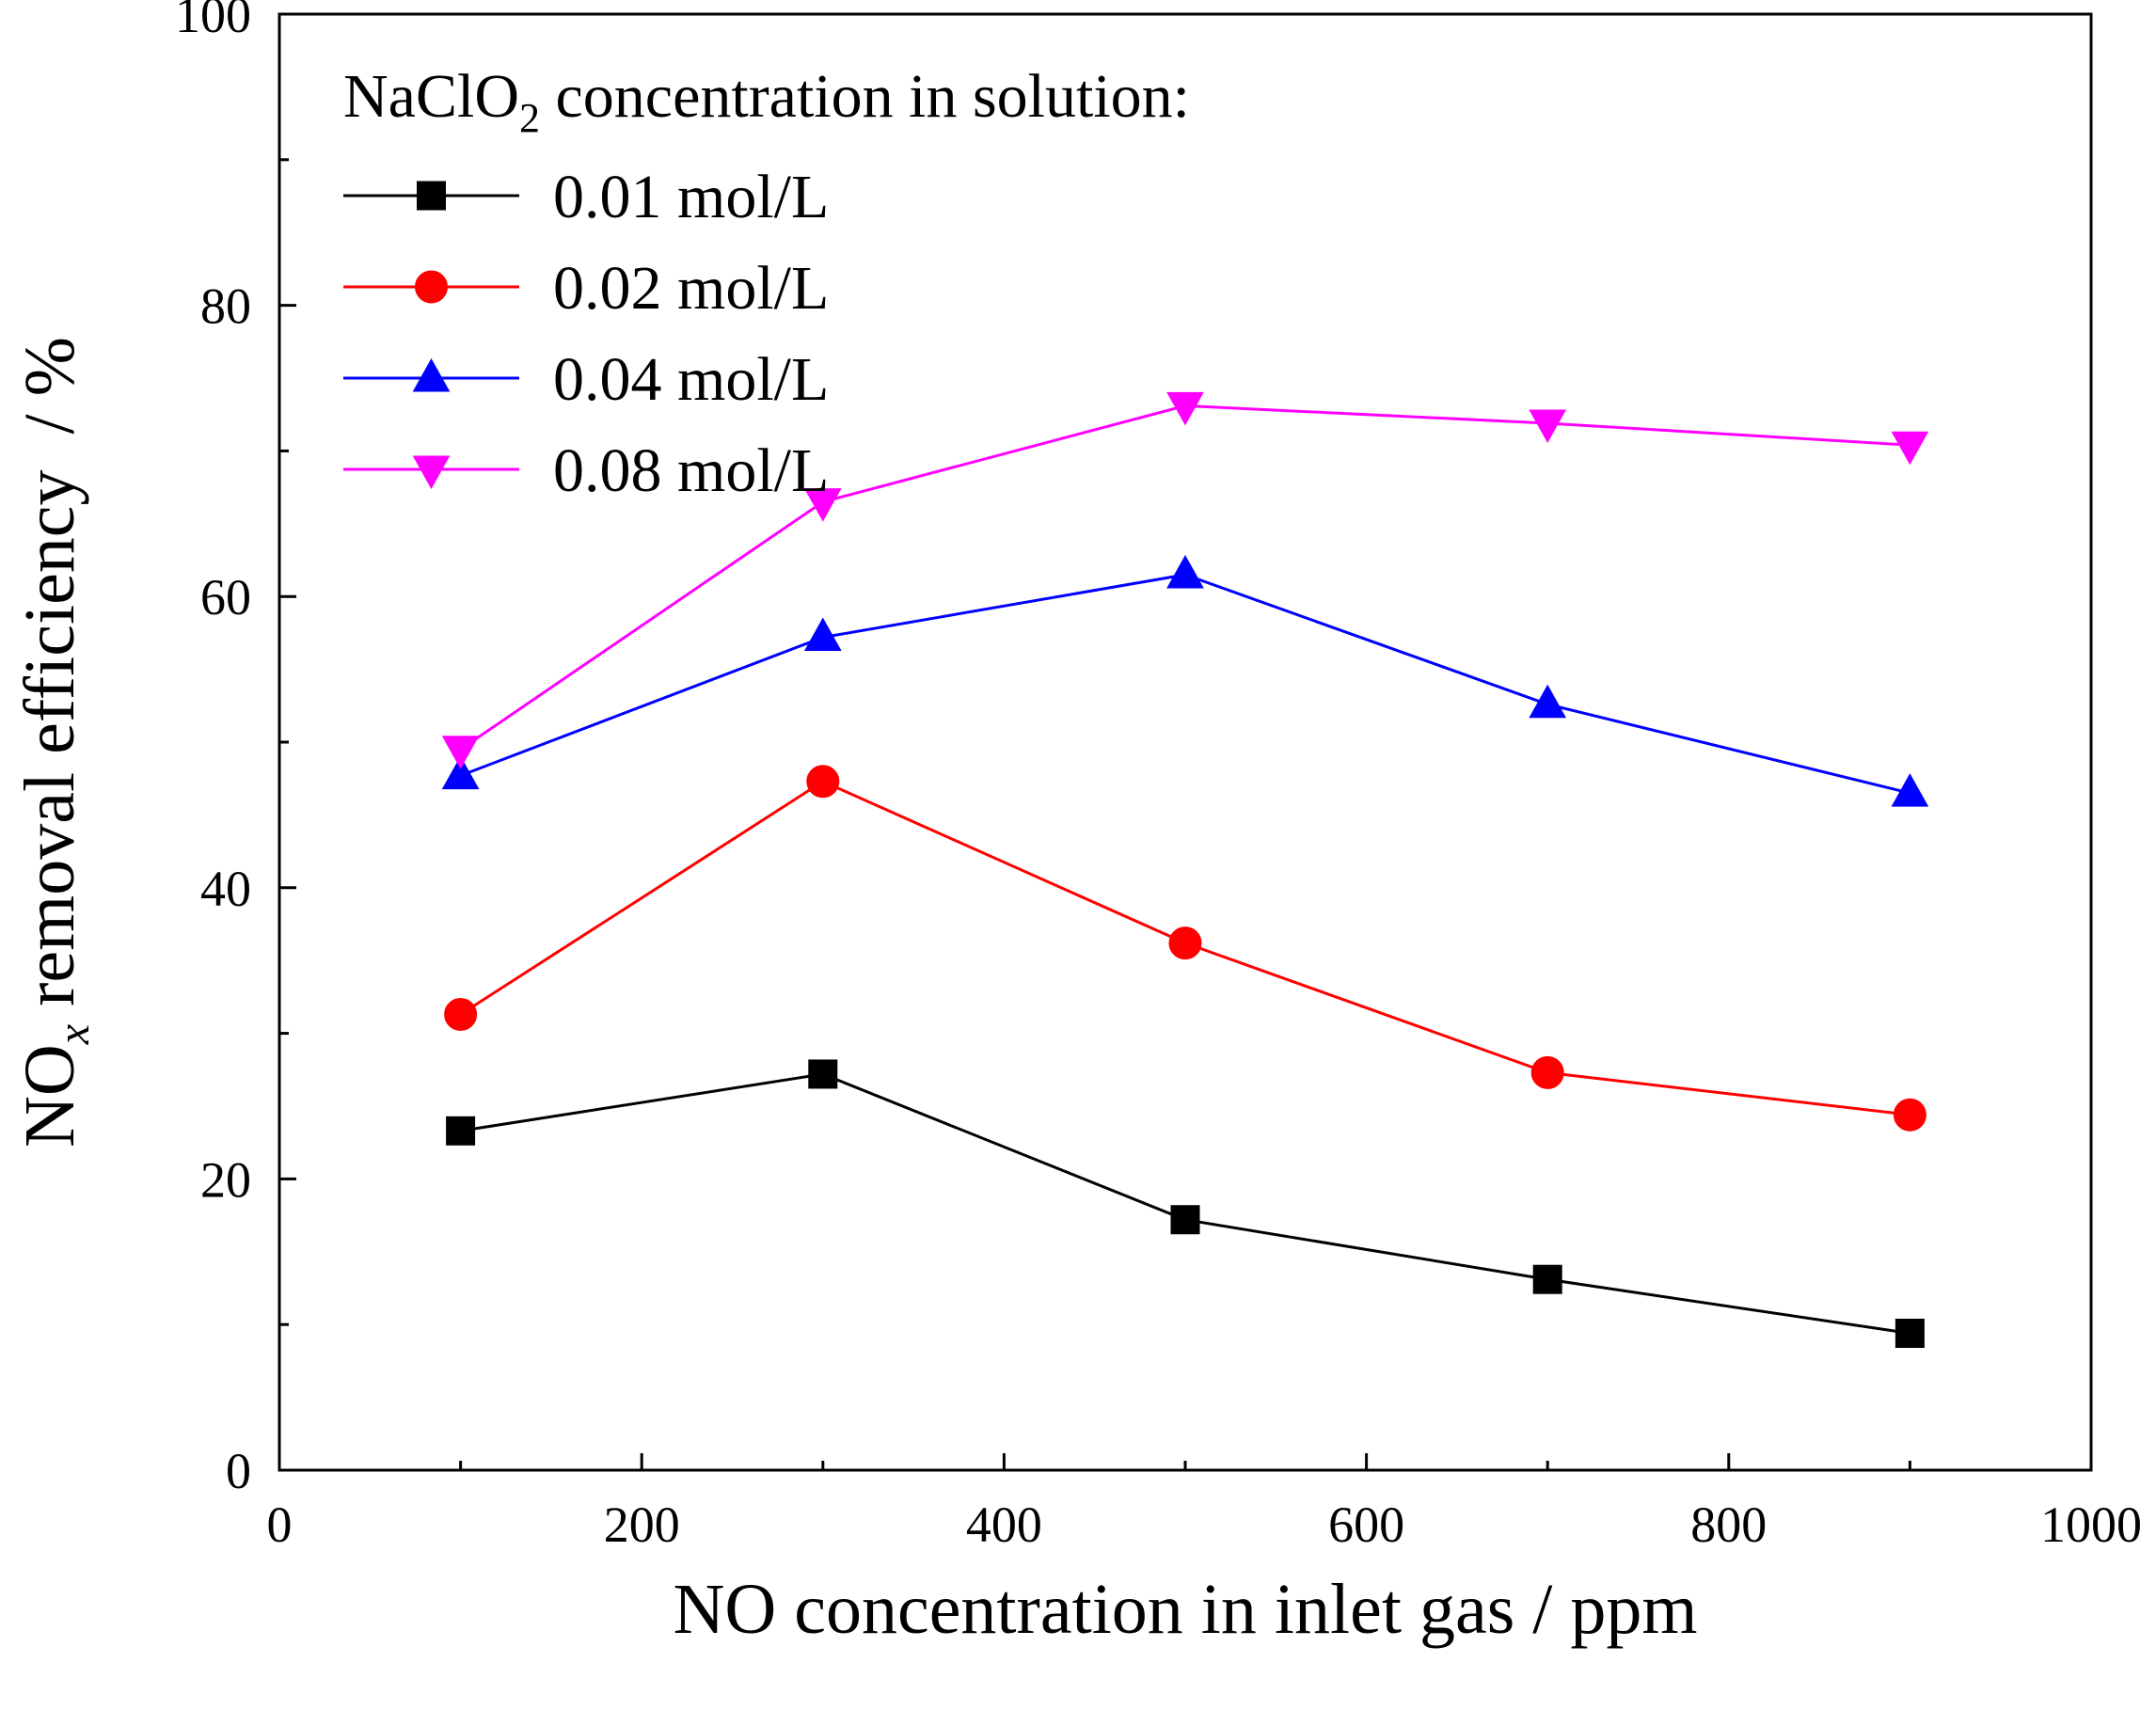 The width and height of the screenshot is (2156, 1710). What do you see at coordinates (691, 470) in the screenshot?
I see `legend-label-0-08-mol-l: 0.08 mol/L` at bounding box center [691, 470].